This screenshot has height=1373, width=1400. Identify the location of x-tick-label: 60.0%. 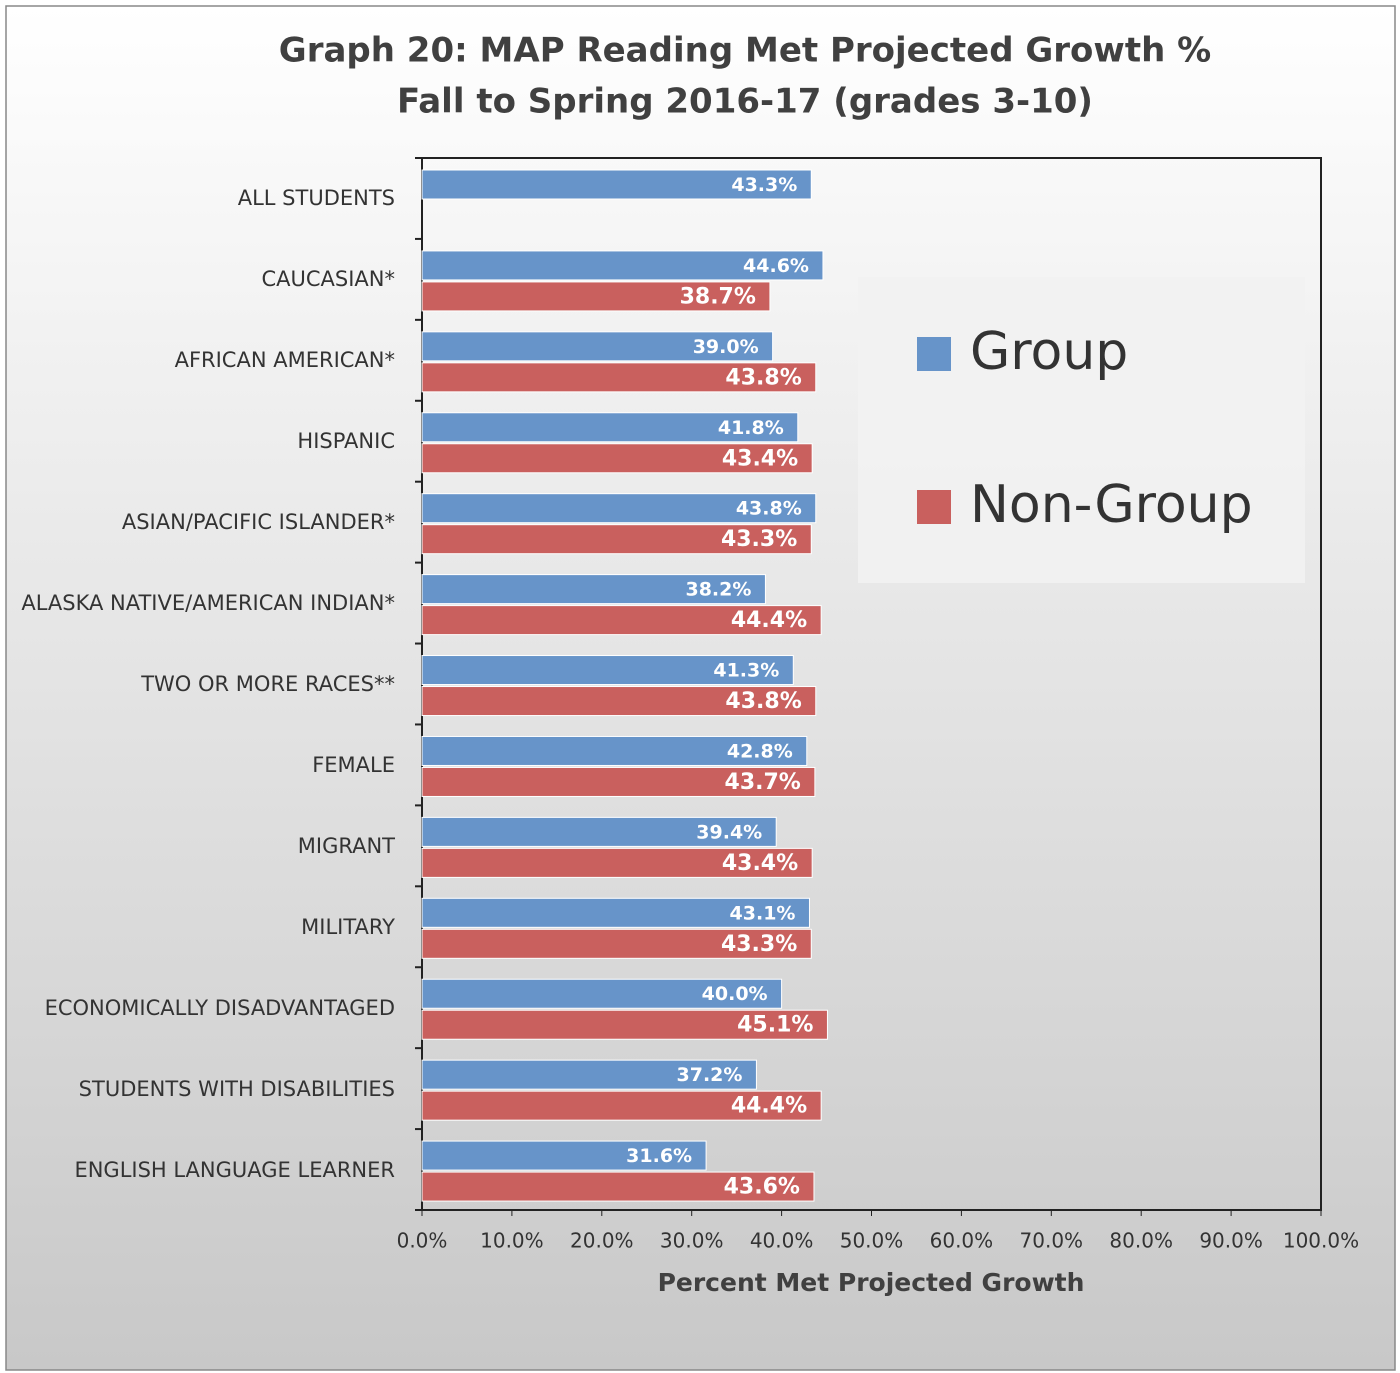
(962, 1241).